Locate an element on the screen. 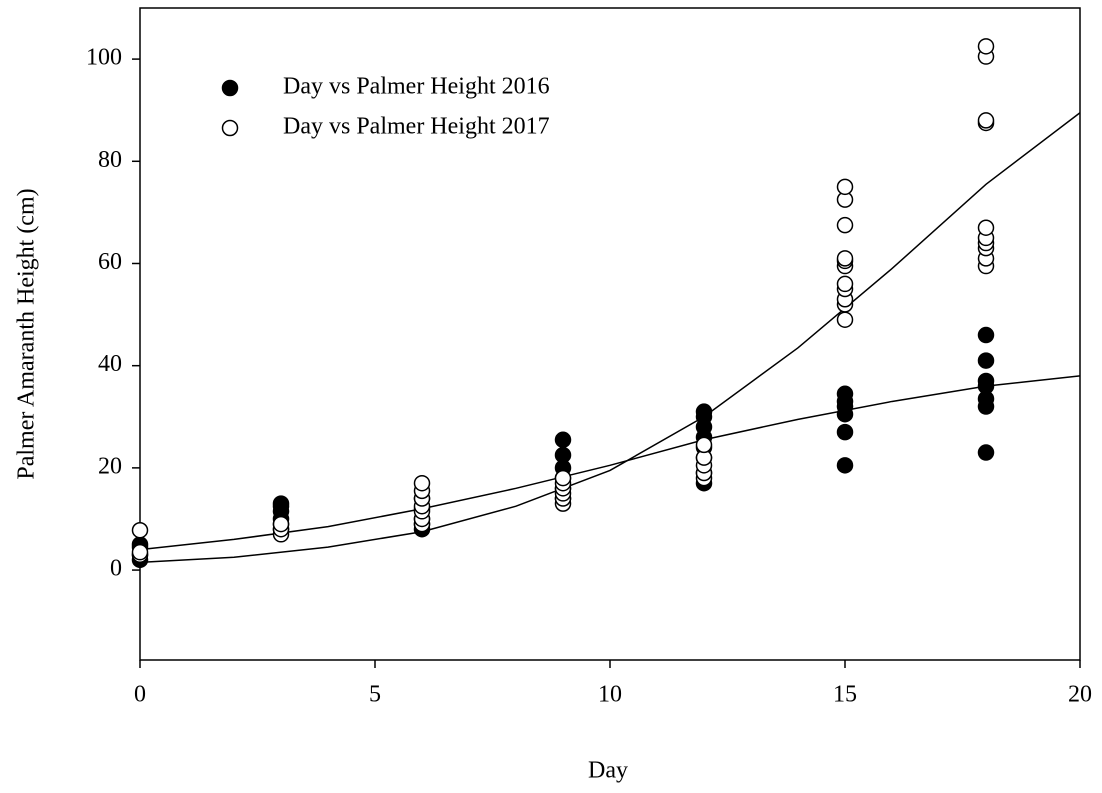 The height and width of the screenshot is (793, 1102). y-axis-label: Palmer Amaranth Height (cm) is located at coordinates (27, 333).